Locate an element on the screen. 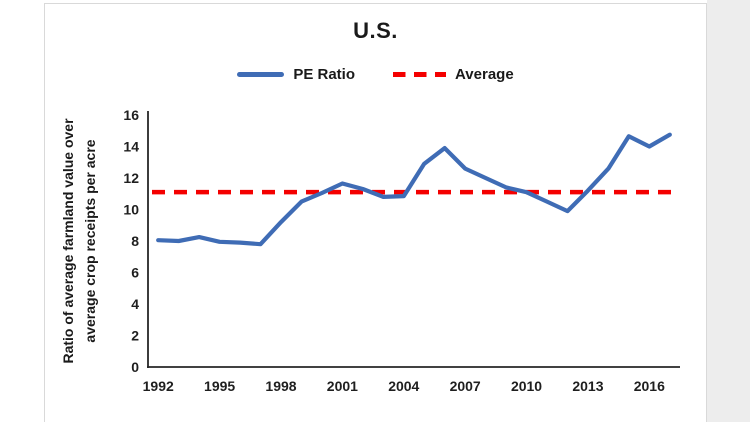 Image resolution: width=750 pixels, height=422 pixels. x-tick-label: 1995 is located at coordinates (219, 386).